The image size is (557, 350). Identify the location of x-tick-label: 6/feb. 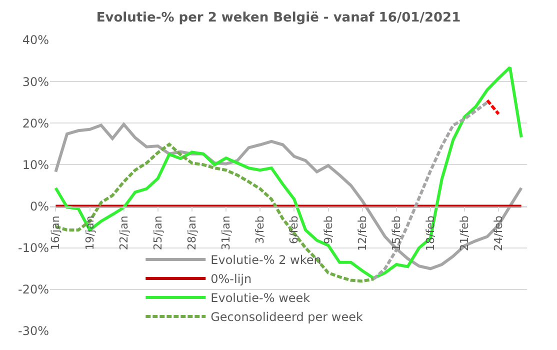
(294, 230).